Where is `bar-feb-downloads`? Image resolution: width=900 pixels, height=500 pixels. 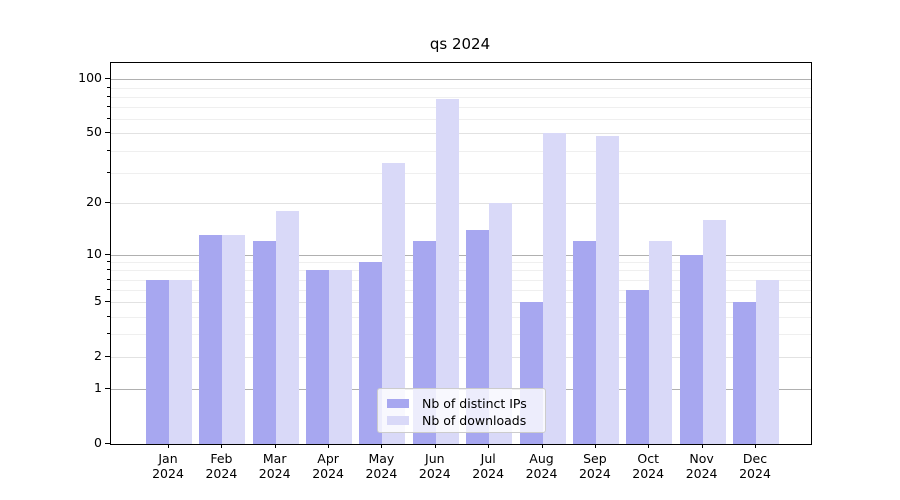 bar-feb-downloads is located at coordinates (234, 339).